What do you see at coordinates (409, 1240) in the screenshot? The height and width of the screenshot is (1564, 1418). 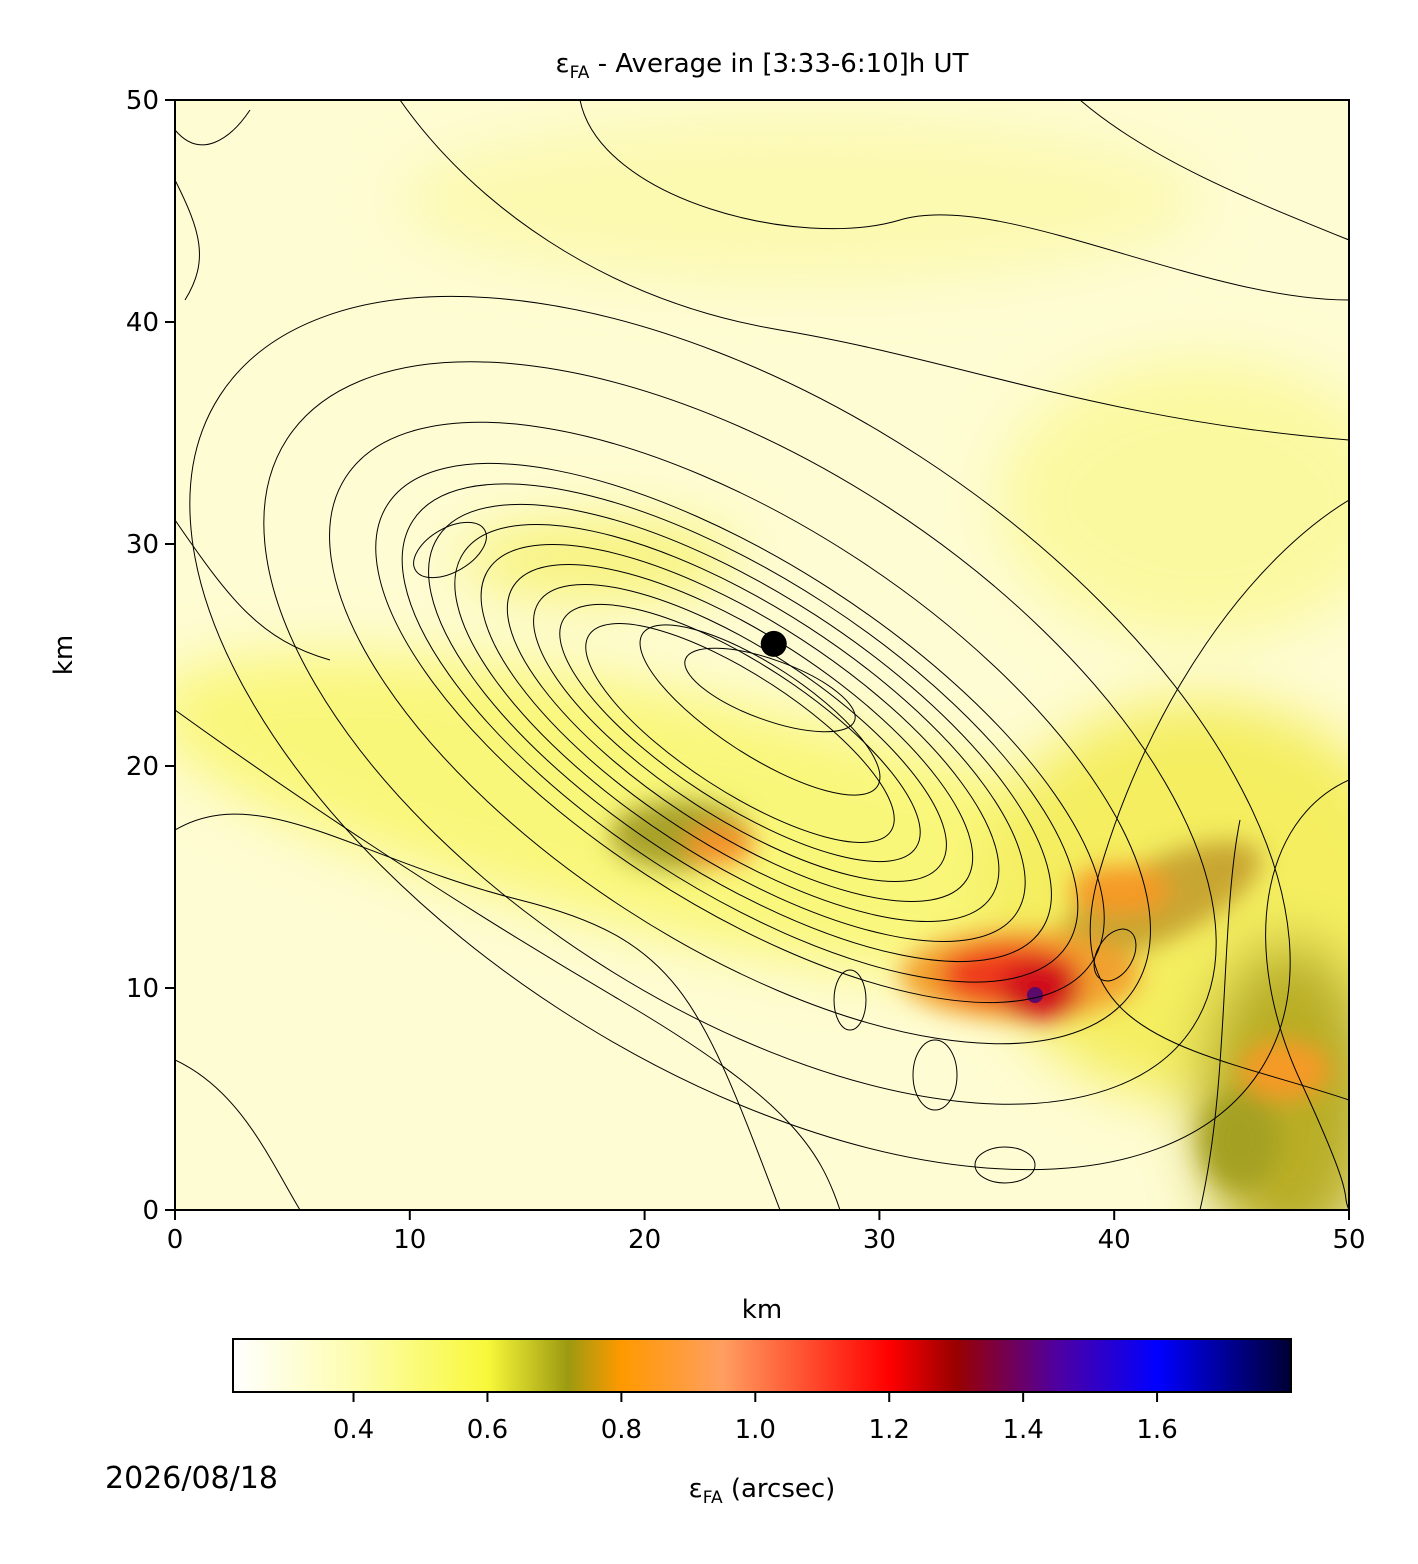 I see `x-tick-label: 10` at bounding box center [409, 1240].